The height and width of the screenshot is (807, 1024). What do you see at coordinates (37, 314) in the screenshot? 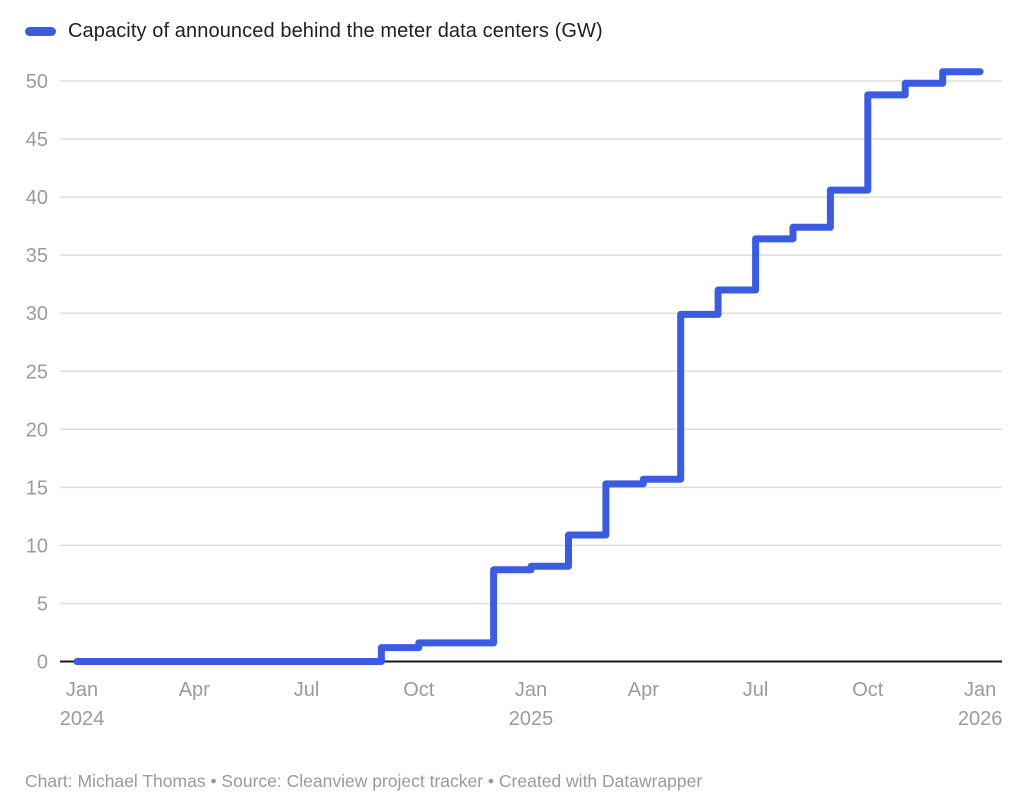
I see `y-axis-tick-label: 30` at bounding box center [37, 314].